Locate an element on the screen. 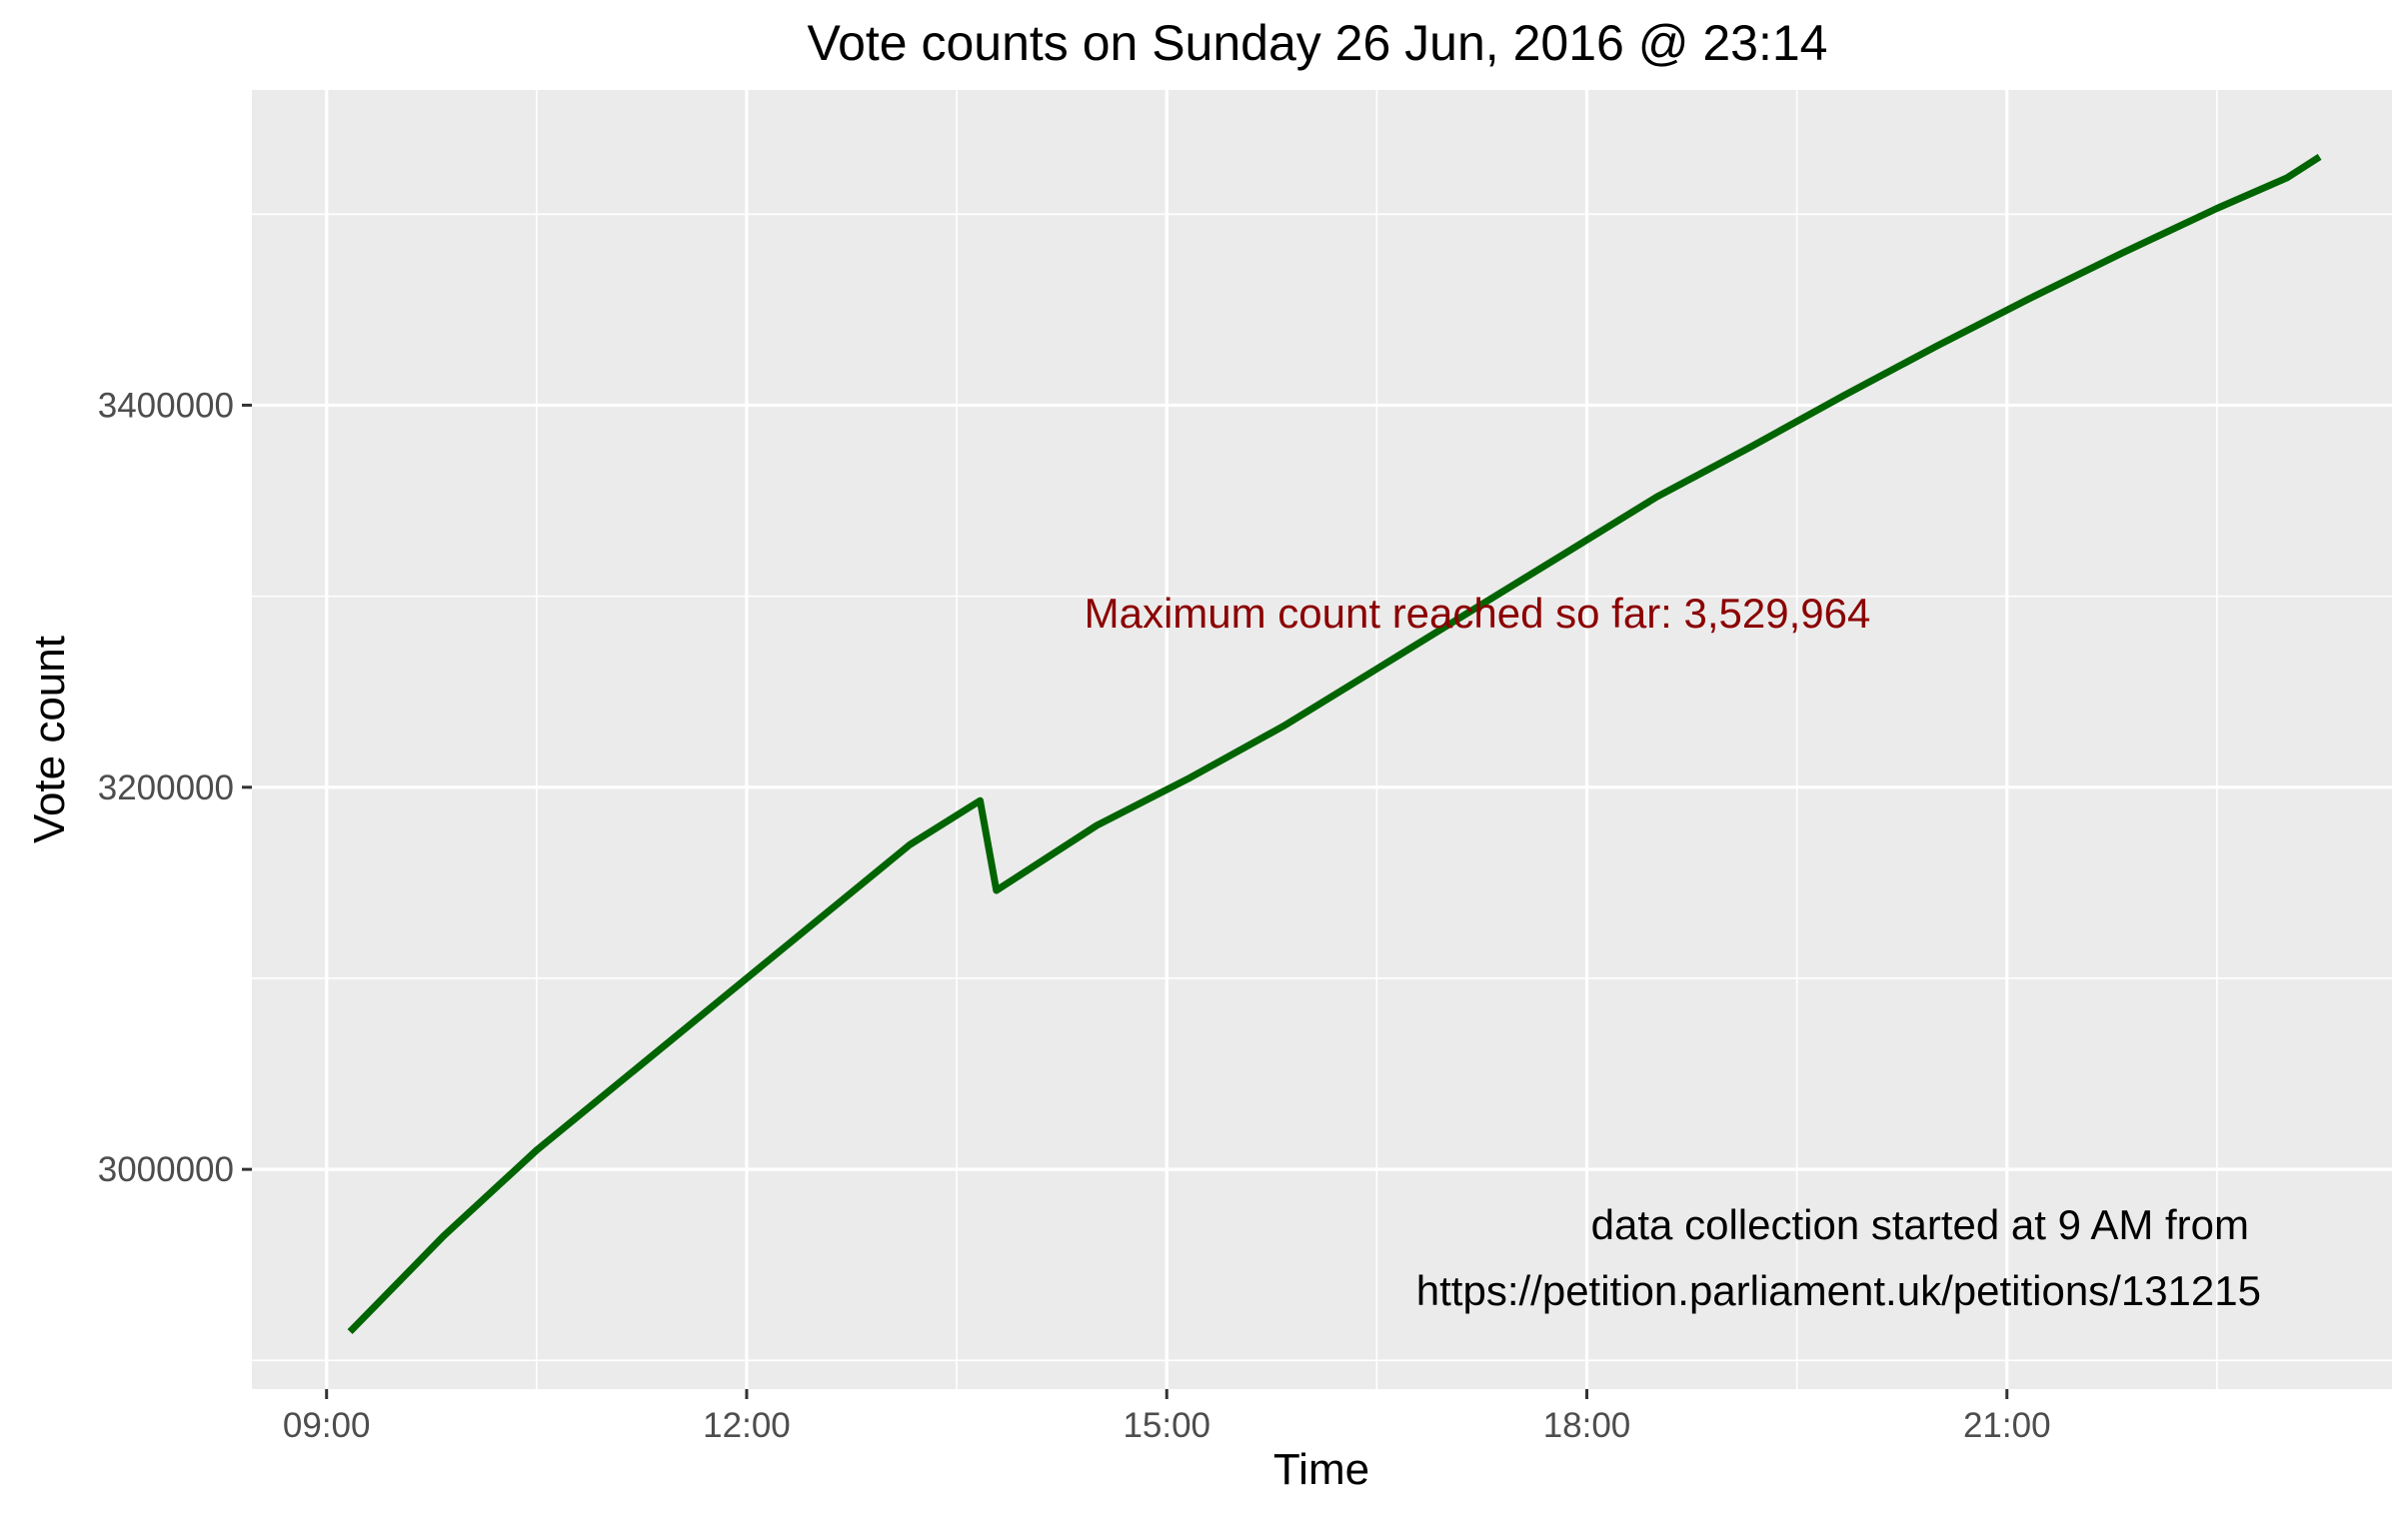  y-axis-title: Vote count is located at coordinates (49, 740).